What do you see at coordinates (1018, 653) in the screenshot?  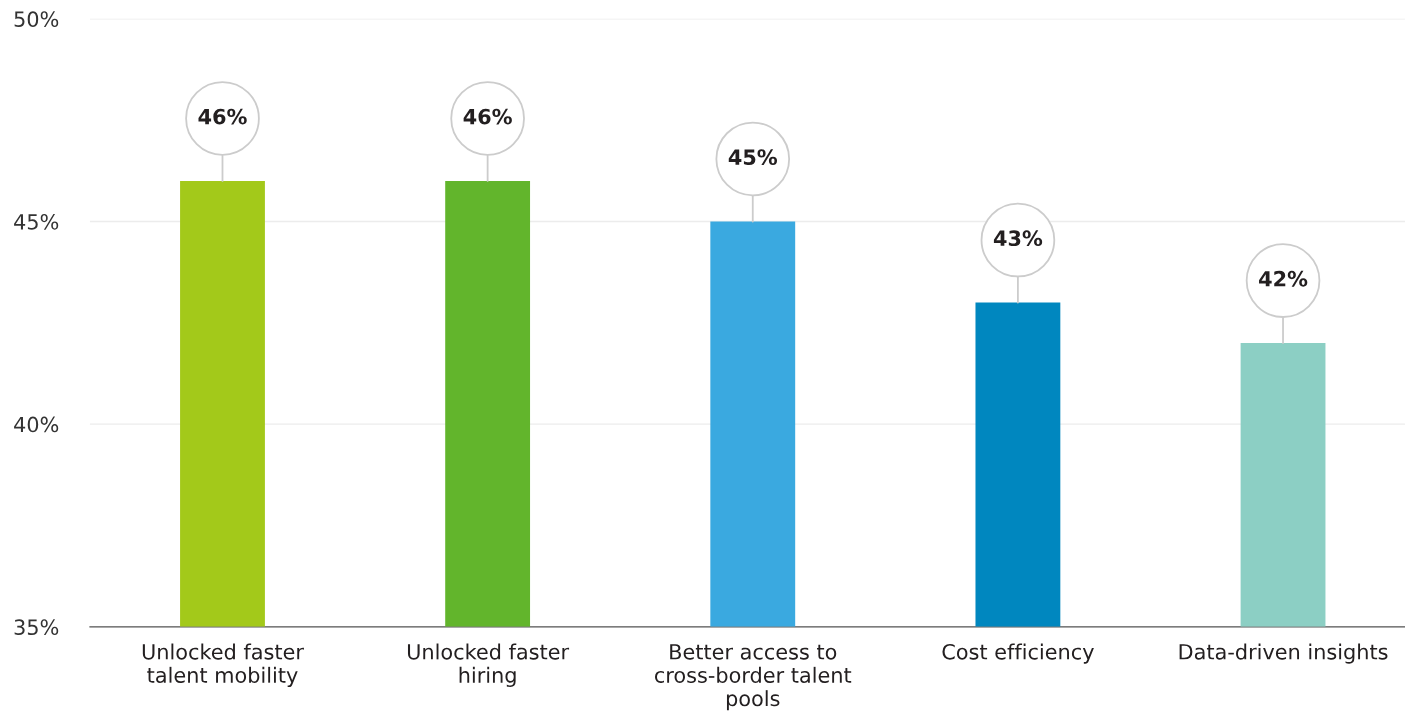 I see `x-tick-label: Cost efficiency` at bounding box center [1018, 653].